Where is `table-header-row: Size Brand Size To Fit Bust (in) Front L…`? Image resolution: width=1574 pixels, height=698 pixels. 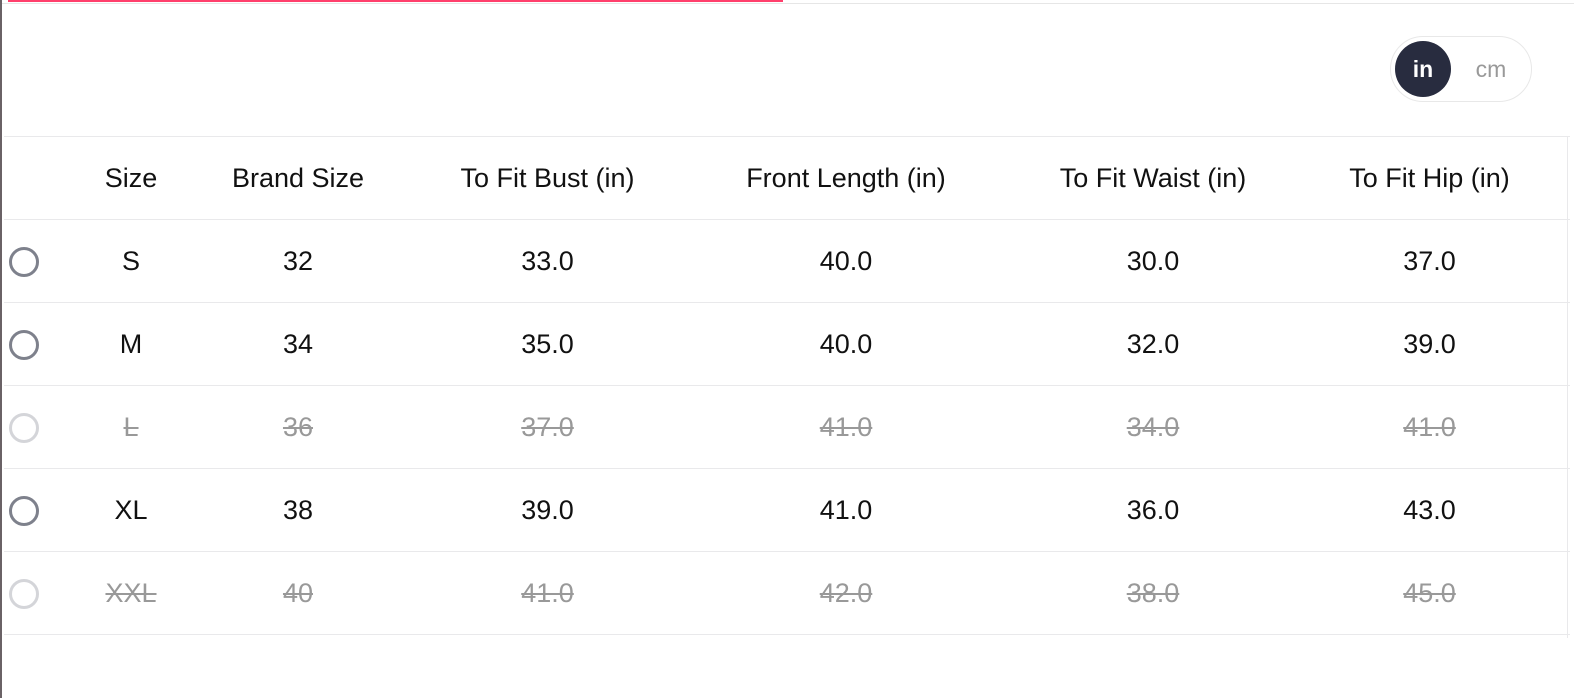
table-header-row: Size Brand Size To Fit Bust (in) Front L… is located at coordinates (787, 178).